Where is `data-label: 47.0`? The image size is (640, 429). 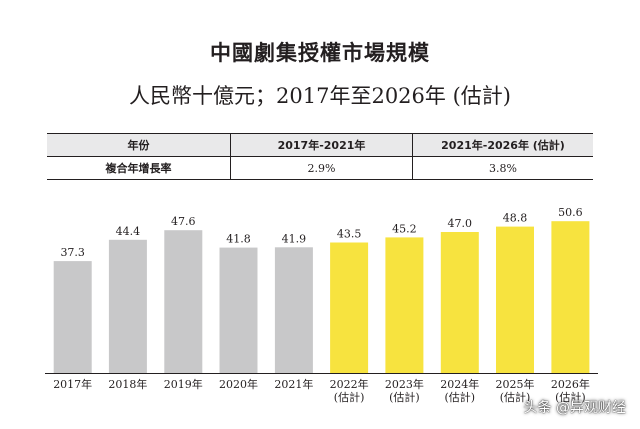 data-label: 47.0 is located at coordinates (460, 223).